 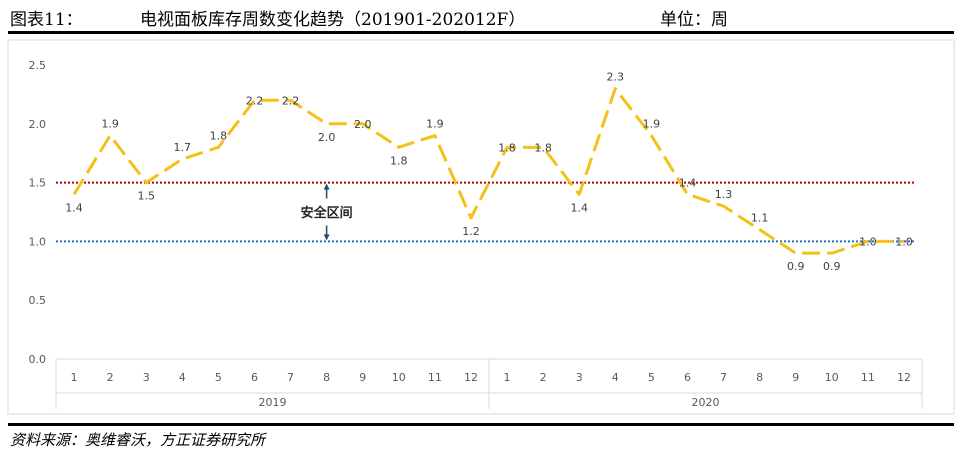 I want to click on figure-header: 图表11： 电视面板库存周数变化趋势（201901-202012F） 单位：周, so click(x=481, y=15).